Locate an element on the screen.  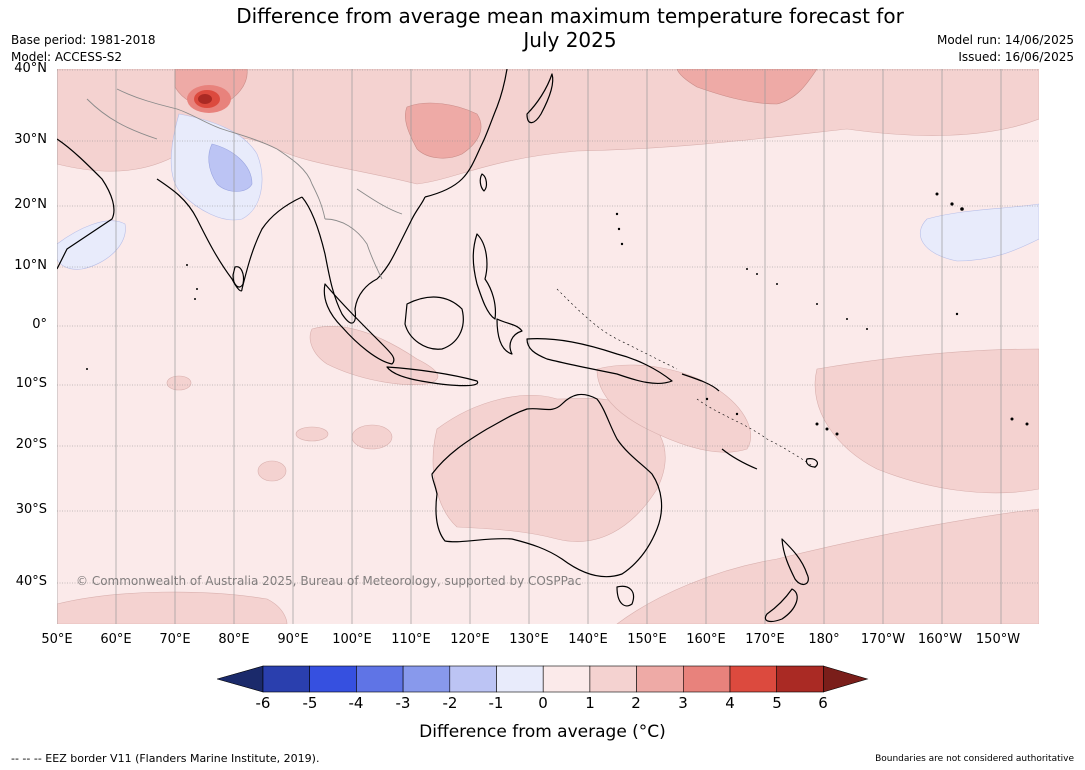
colorbar-extend-high is located at coordinates (846, 679).